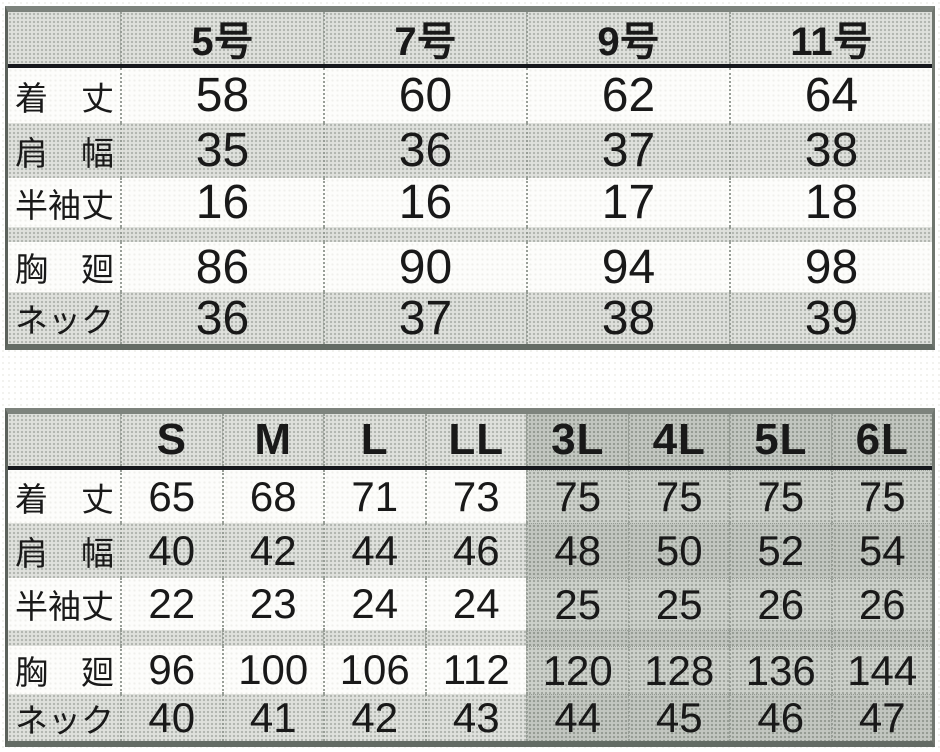  I want to click on t1-header-row: 5号 7号 9号 11号, so click(470, 38).